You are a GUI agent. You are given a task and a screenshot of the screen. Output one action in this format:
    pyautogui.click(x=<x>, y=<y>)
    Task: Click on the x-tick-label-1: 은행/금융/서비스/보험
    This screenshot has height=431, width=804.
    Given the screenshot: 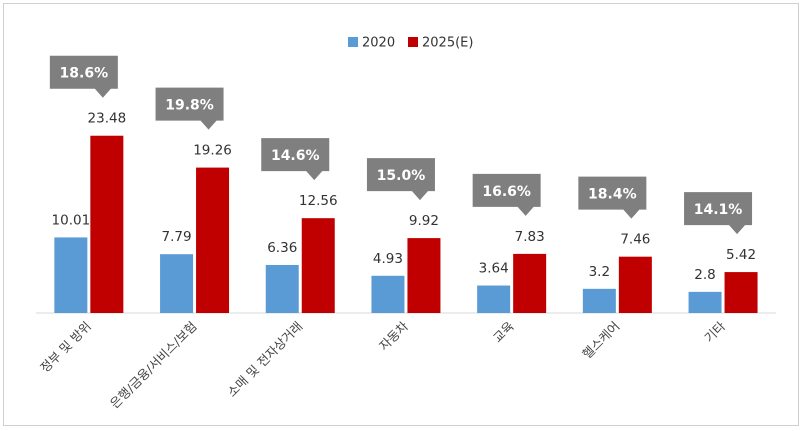 What is the action you would take?
    pyautogui.click(x=153, y=365)
    